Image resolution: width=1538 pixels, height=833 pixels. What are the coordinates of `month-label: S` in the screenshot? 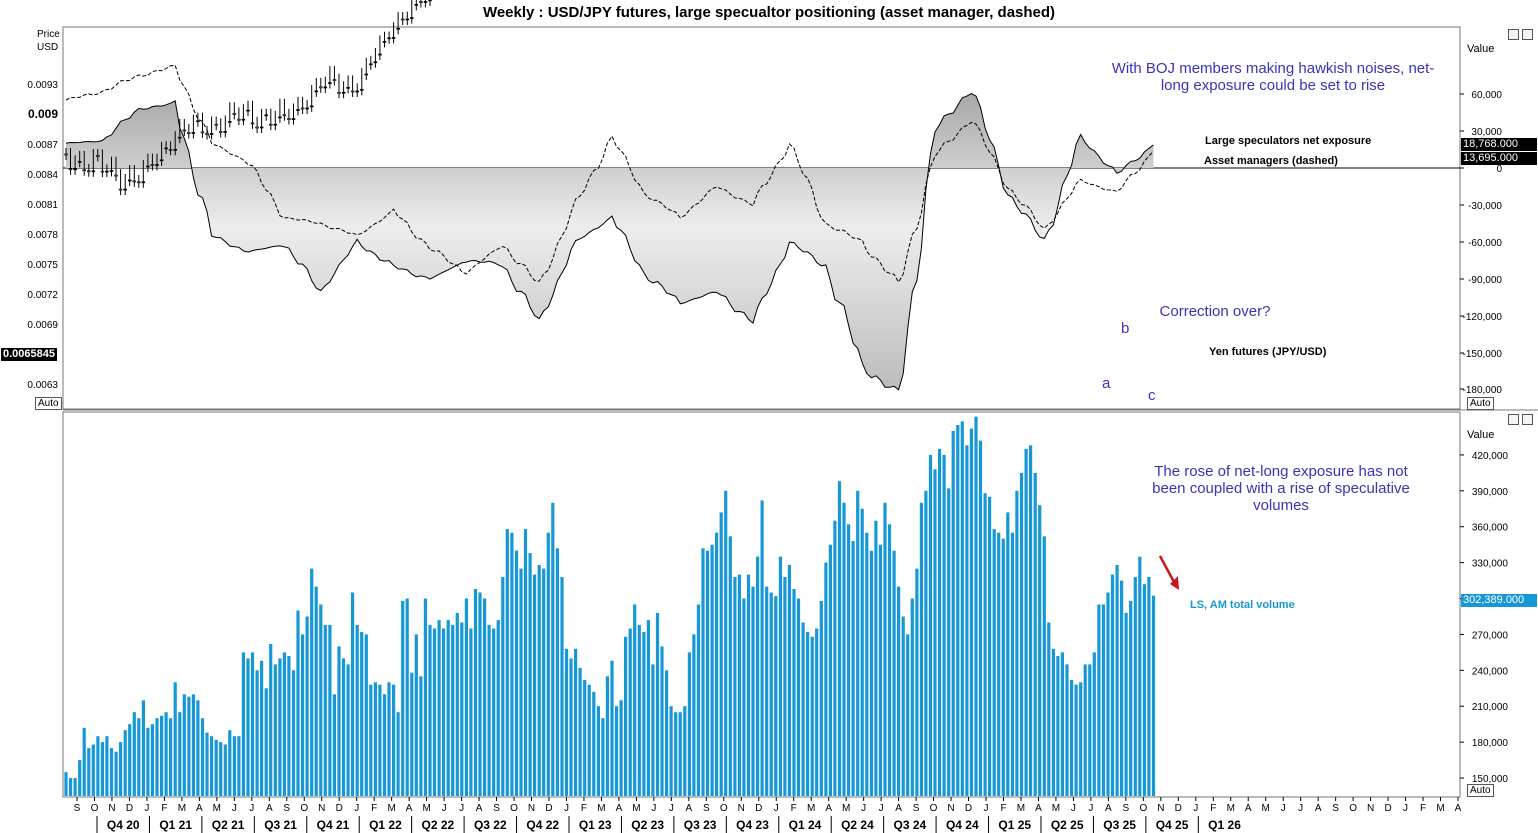 It's located at (1126, 808).